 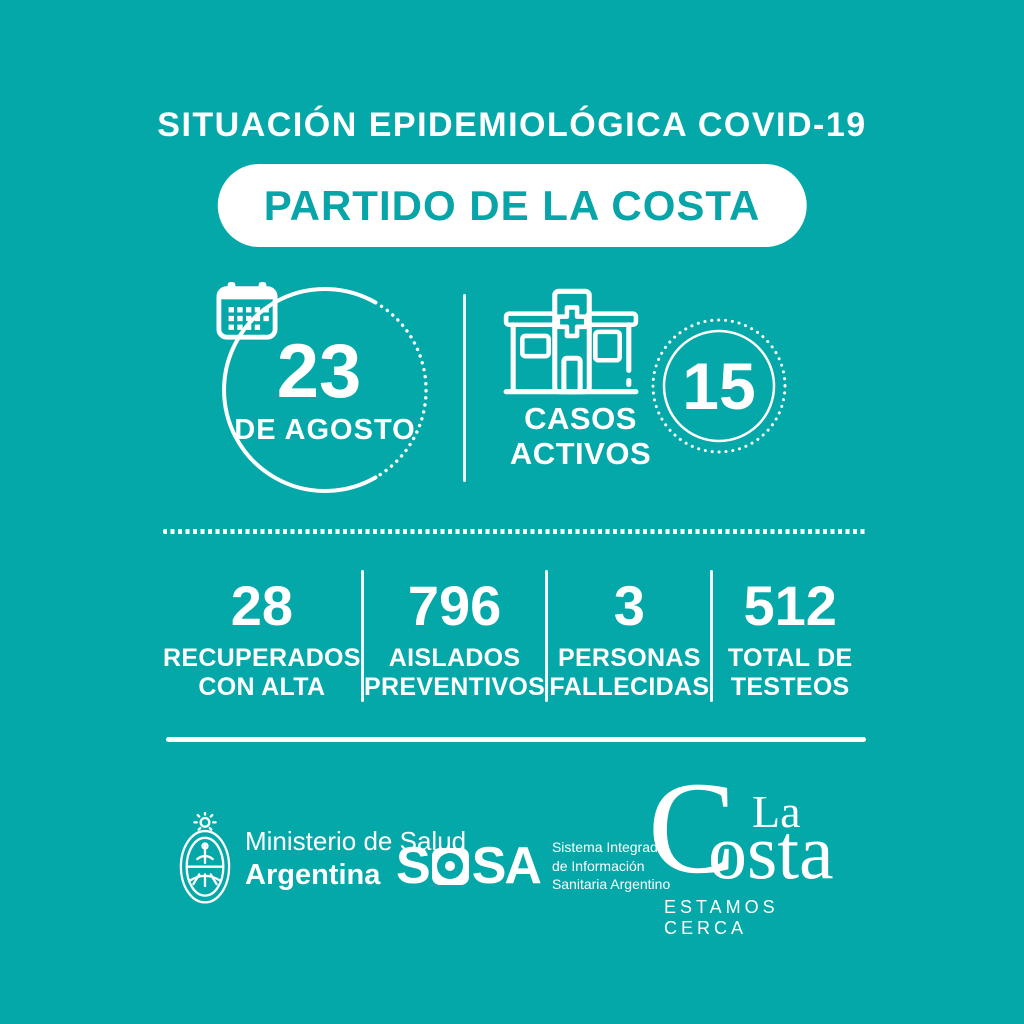 What do you see at coordinates (771, 851) in the screenshot?
I see `lacosta-word-osta: osta` at bounding box center [771, 851].